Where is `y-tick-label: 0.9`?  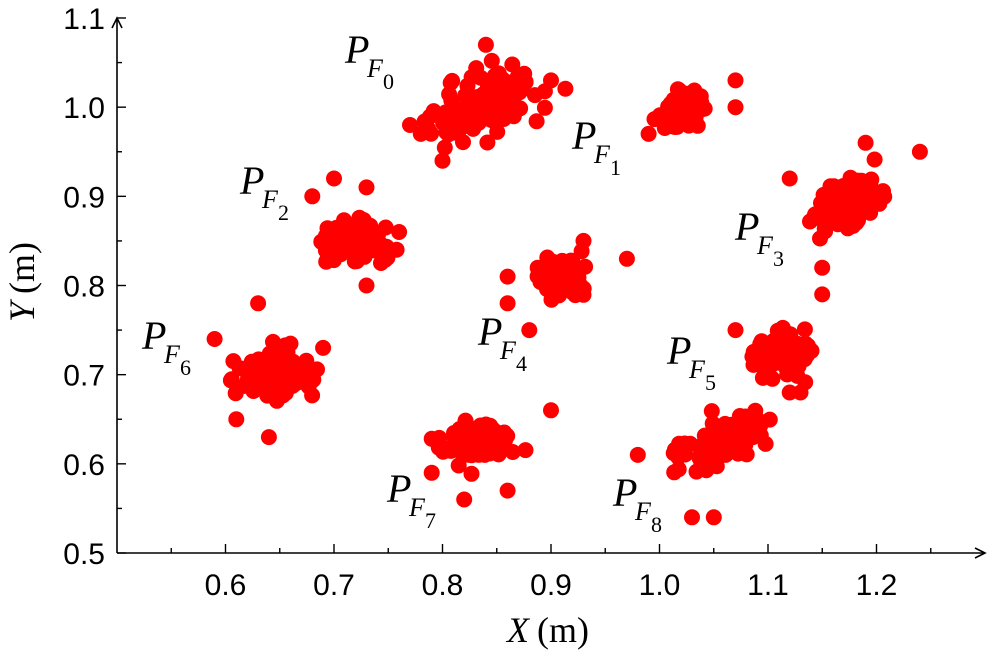 y-tick-label: 0.9 is located at coordinates (84, 197).